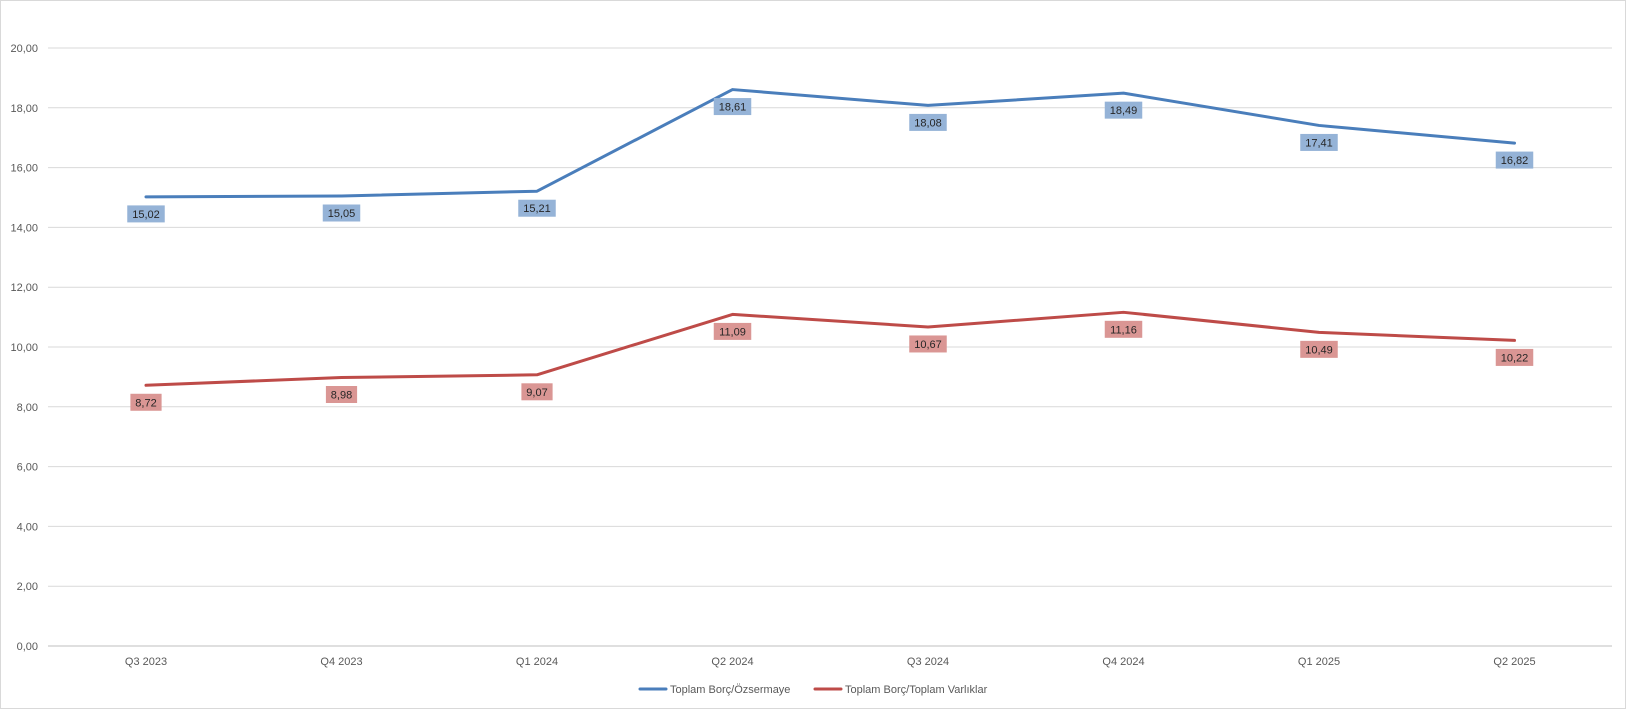 This screenshot has height=709, width=1626. Describe the element at coordinates (732, 662) in the screenshot. I see `x-tick-label: Q2 2024` at that location.